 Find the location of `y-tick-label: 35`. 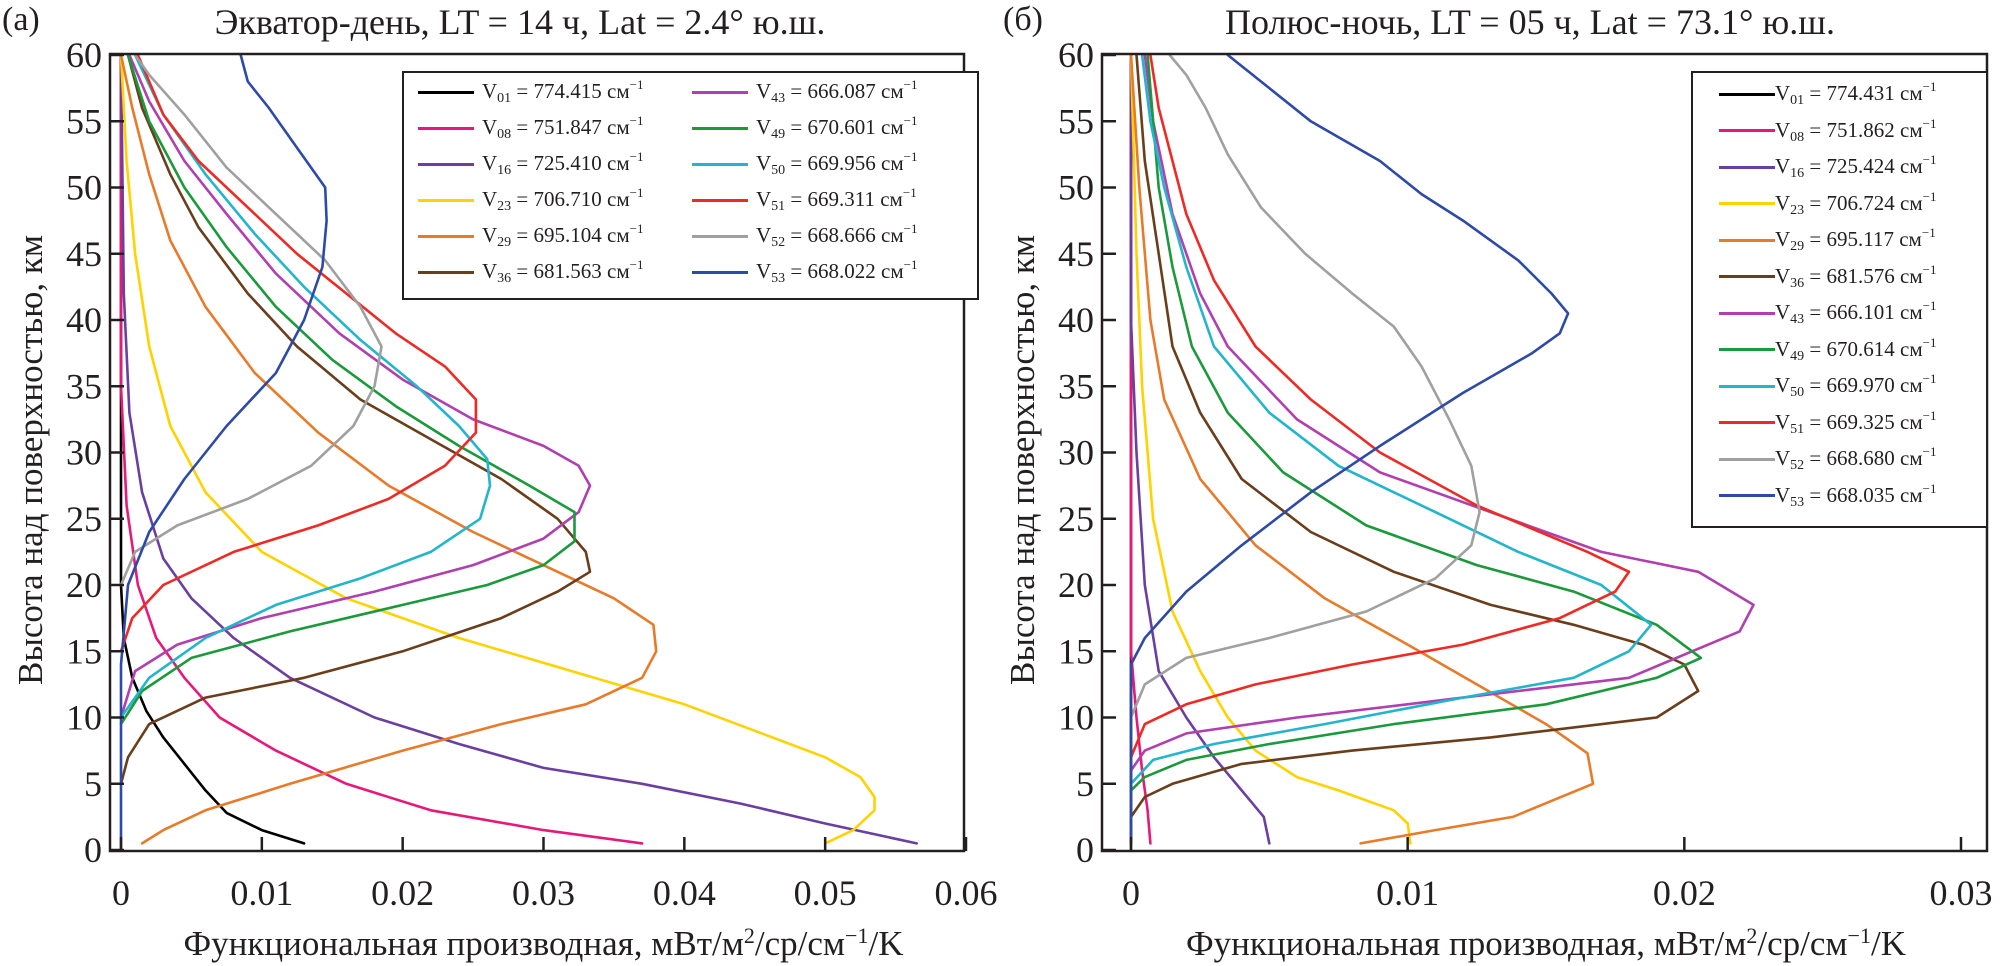

y-tick-label: 35 is located at coordinates (1076, 386).